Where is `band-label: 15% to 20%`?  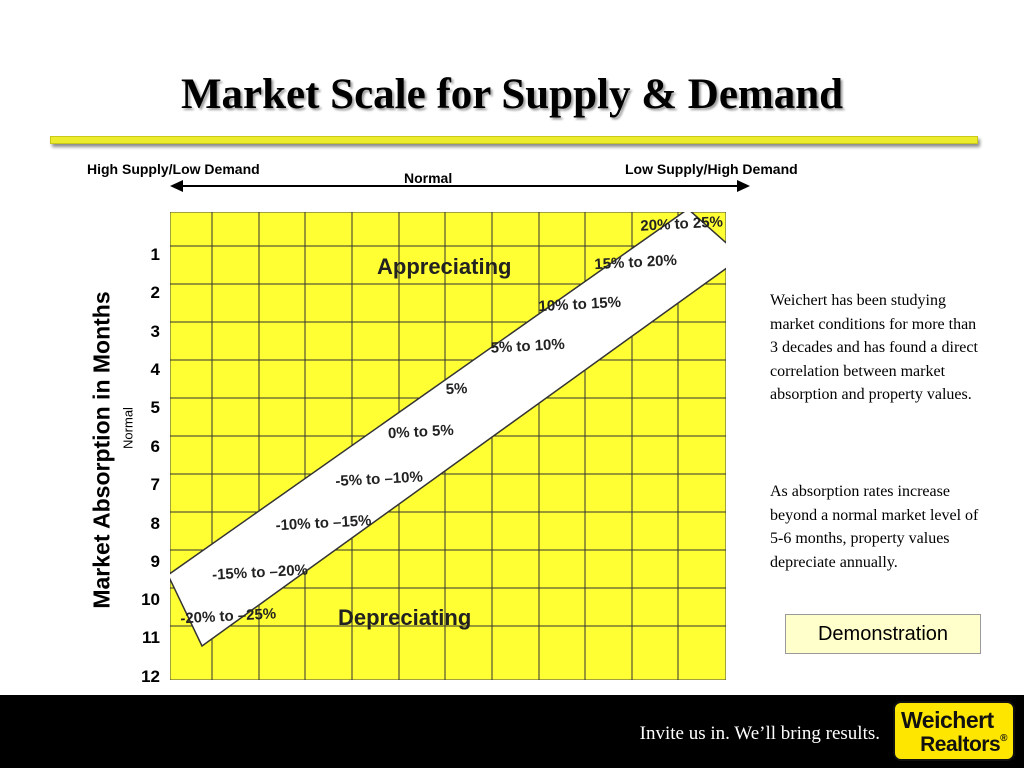
band-label: 15% to 20% is located at coordinates (635, 262).